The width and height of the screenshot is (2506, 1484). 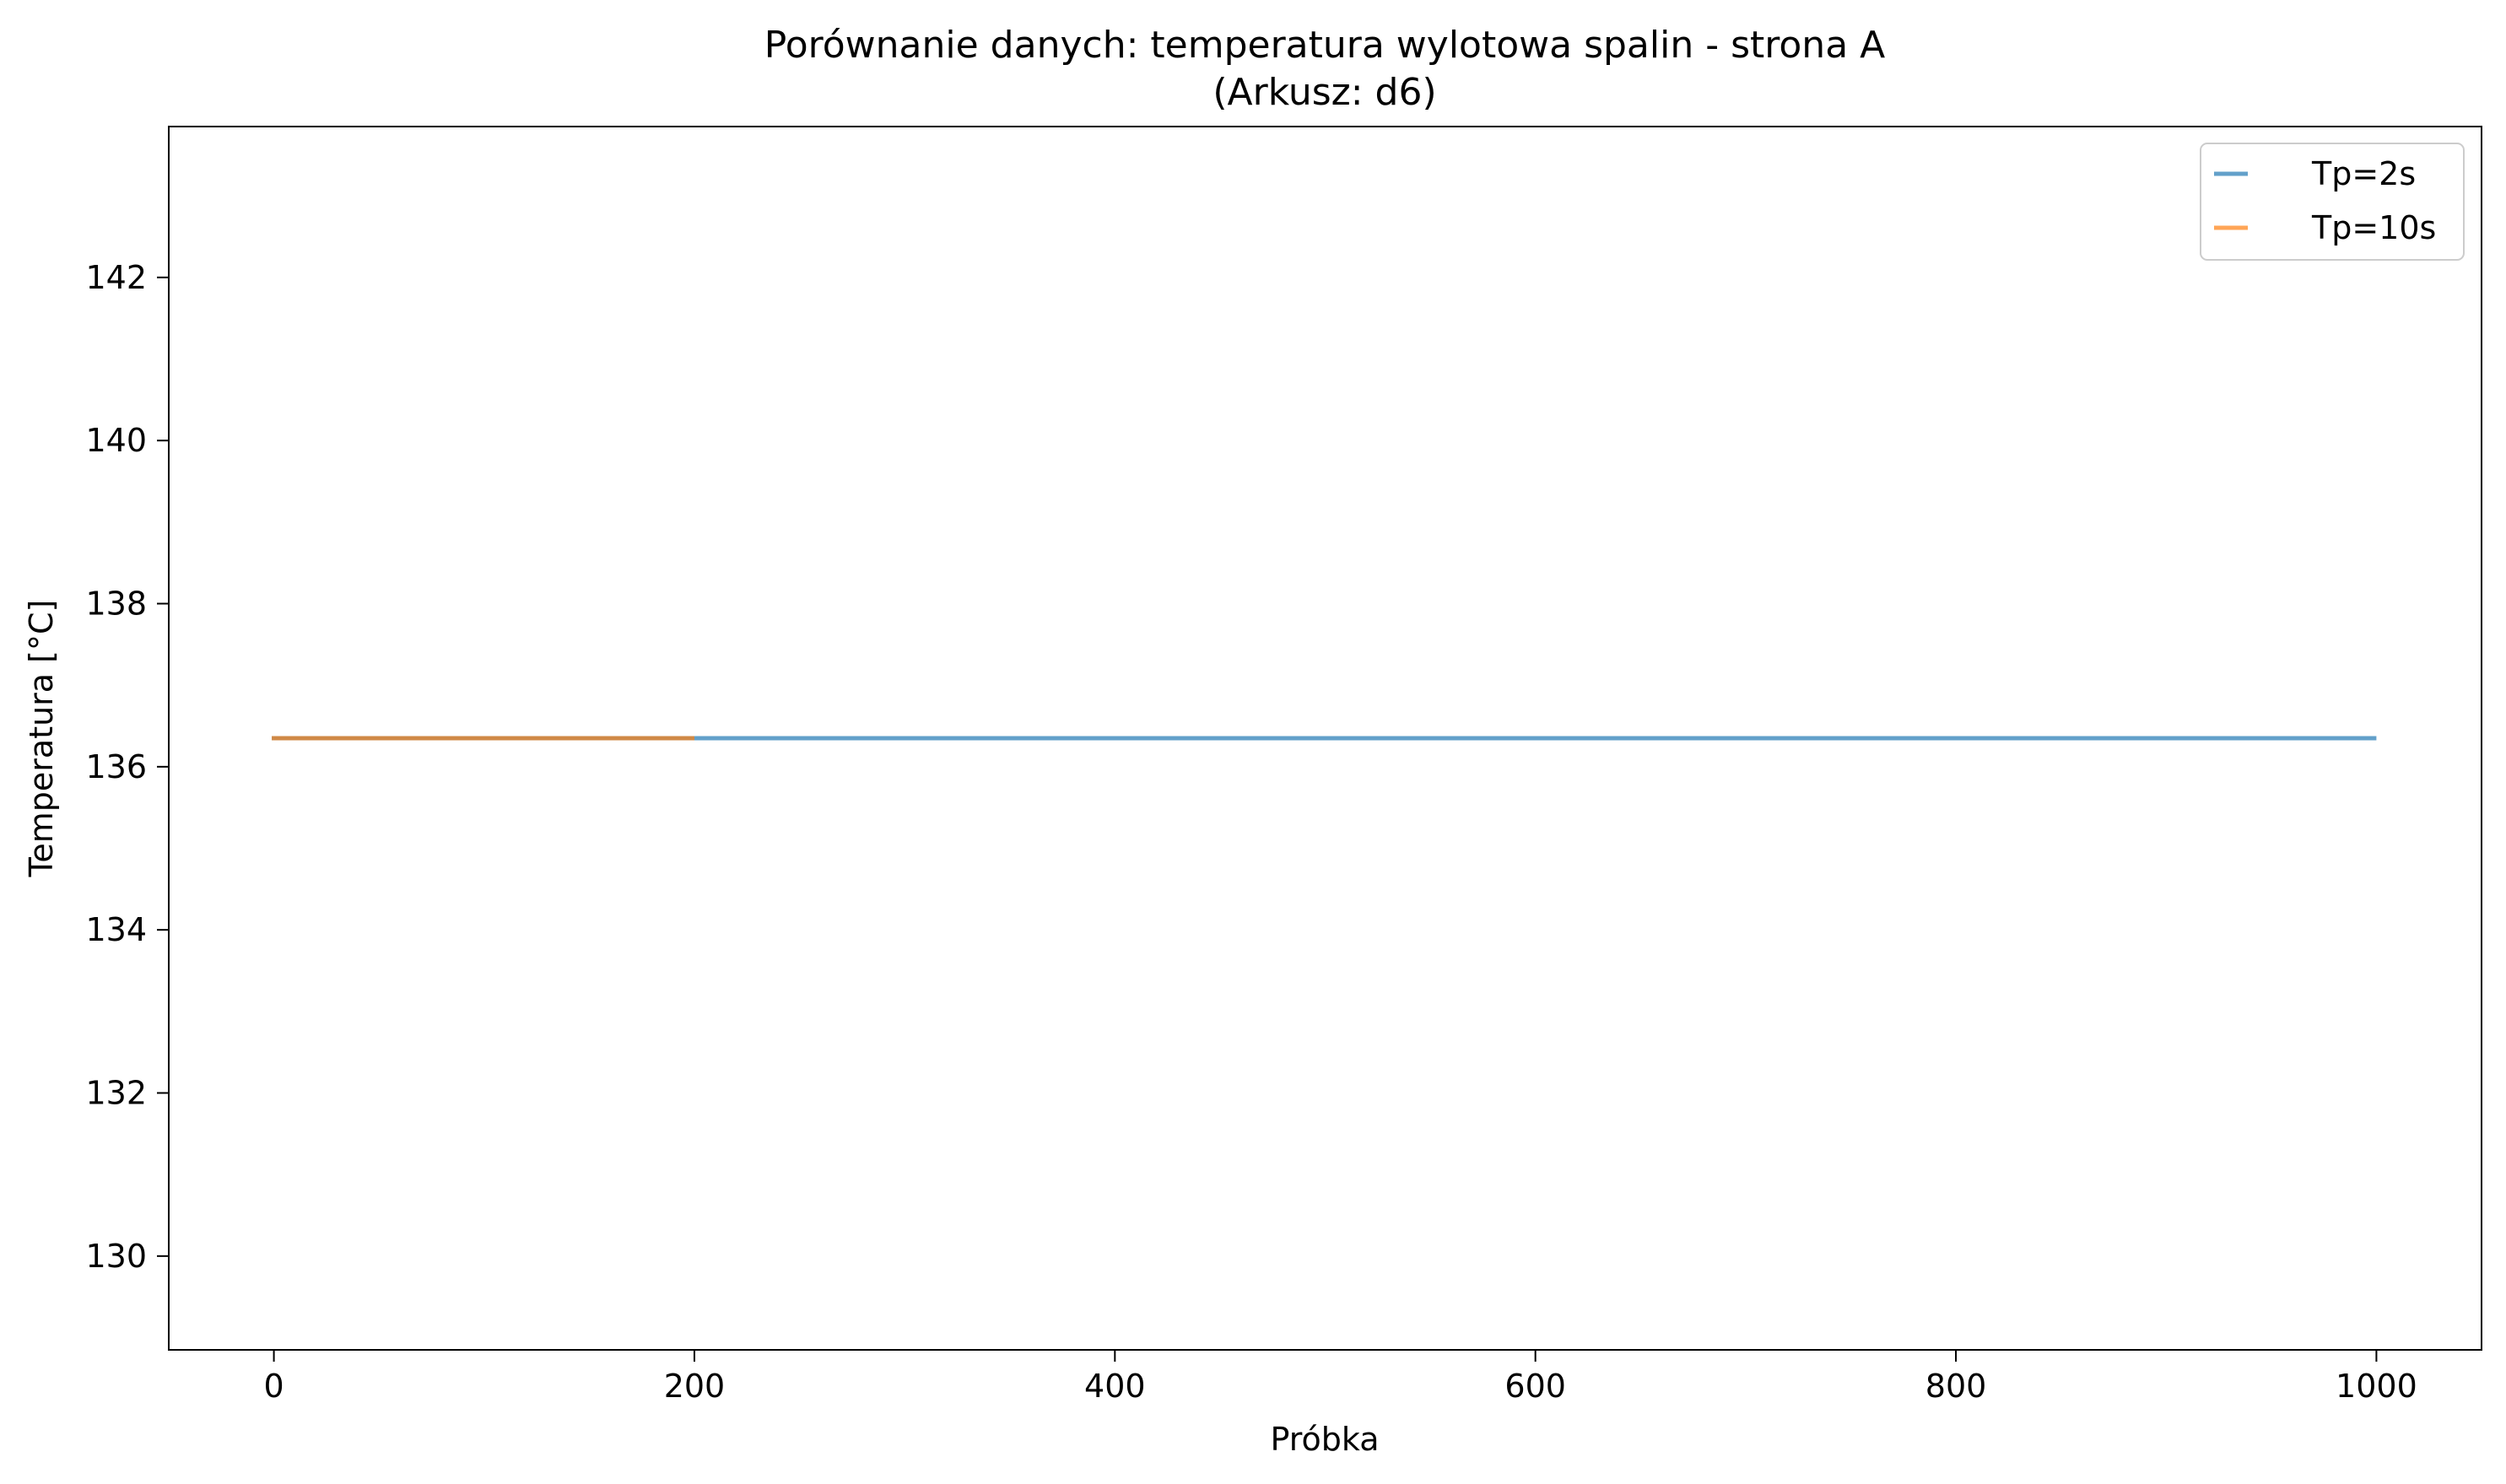 I want to click on y-tick-label: 132, so click(x=116, y=1093).